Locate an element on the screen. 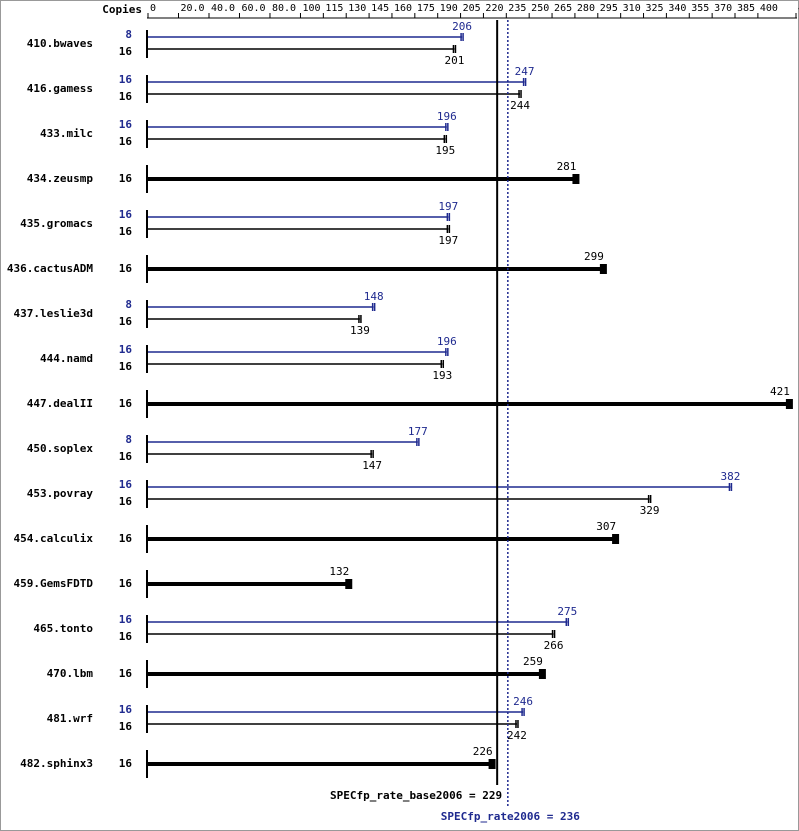  x-tick-label: 400 is located at coordinates (769, 8).